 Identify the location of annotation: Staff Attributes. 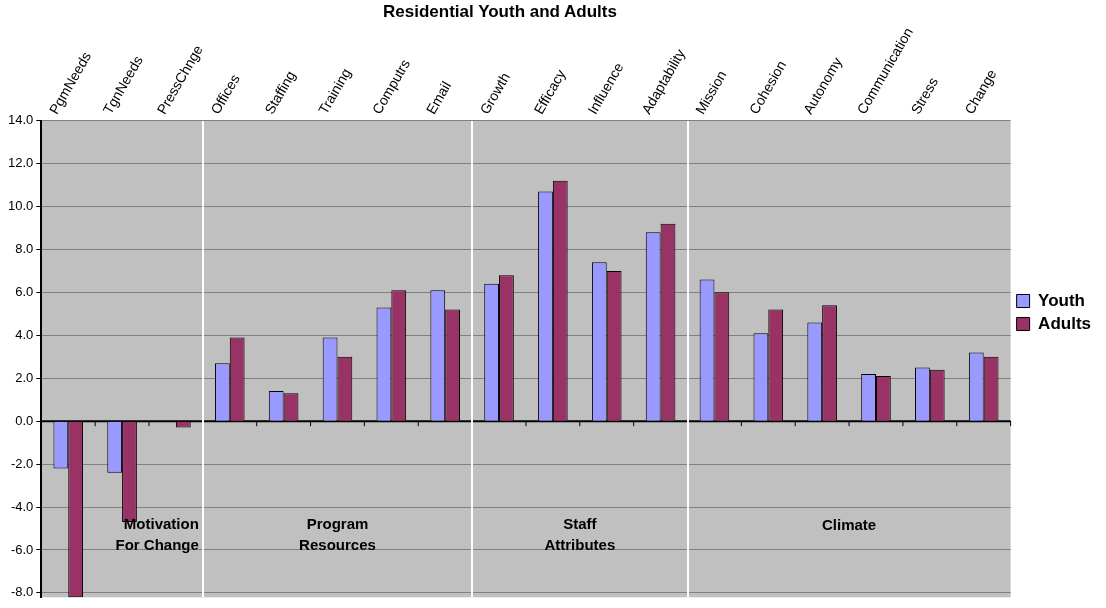
(580, 533).